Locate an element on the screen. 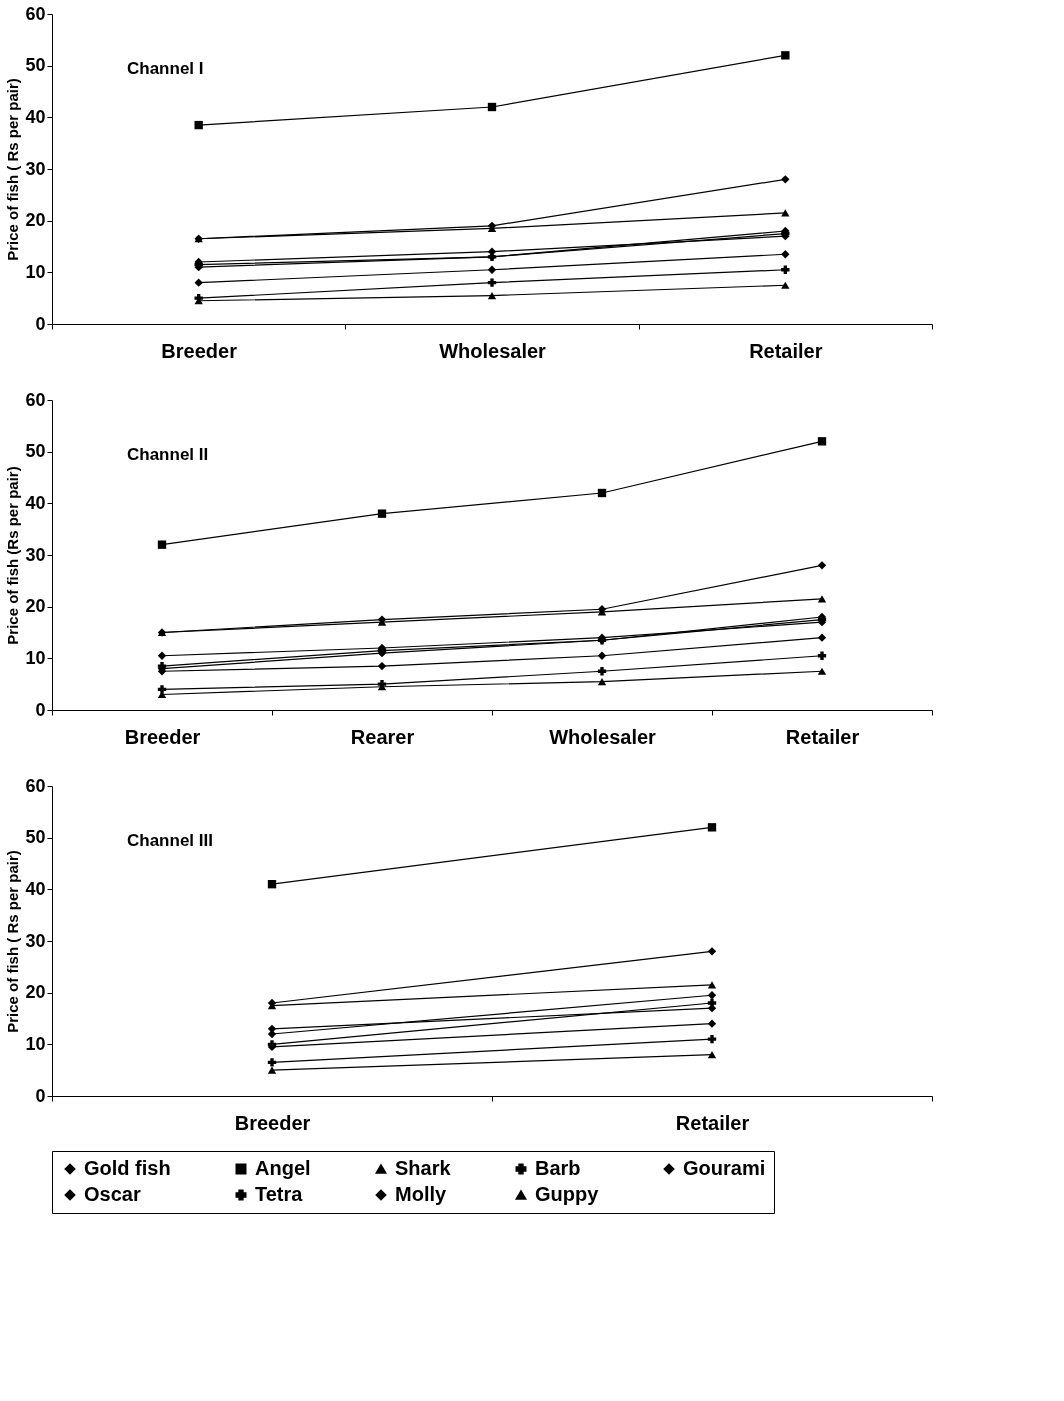 This screenshot has width=1064, height=1401. legend-label: Gold fish is located at coordinates (127, 1168).